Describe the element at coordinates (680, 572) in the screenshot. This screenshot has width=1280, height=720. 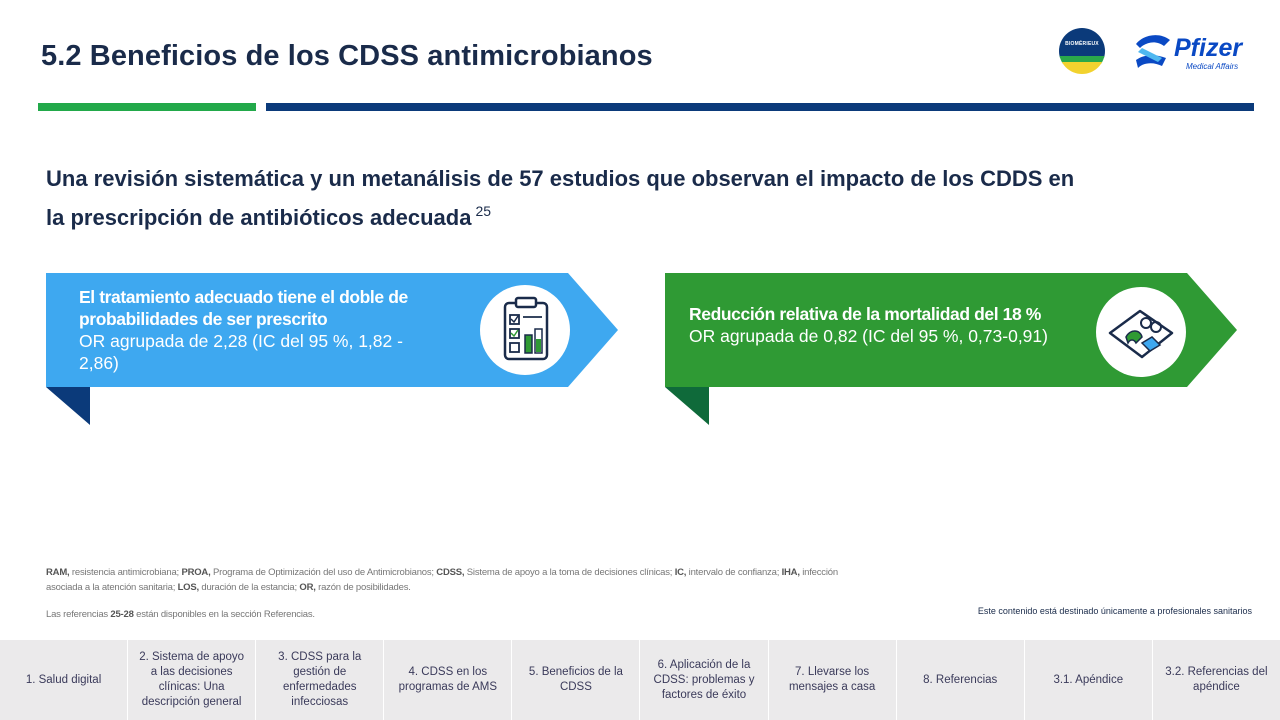
I see `abbr-term: IC,` at that location.